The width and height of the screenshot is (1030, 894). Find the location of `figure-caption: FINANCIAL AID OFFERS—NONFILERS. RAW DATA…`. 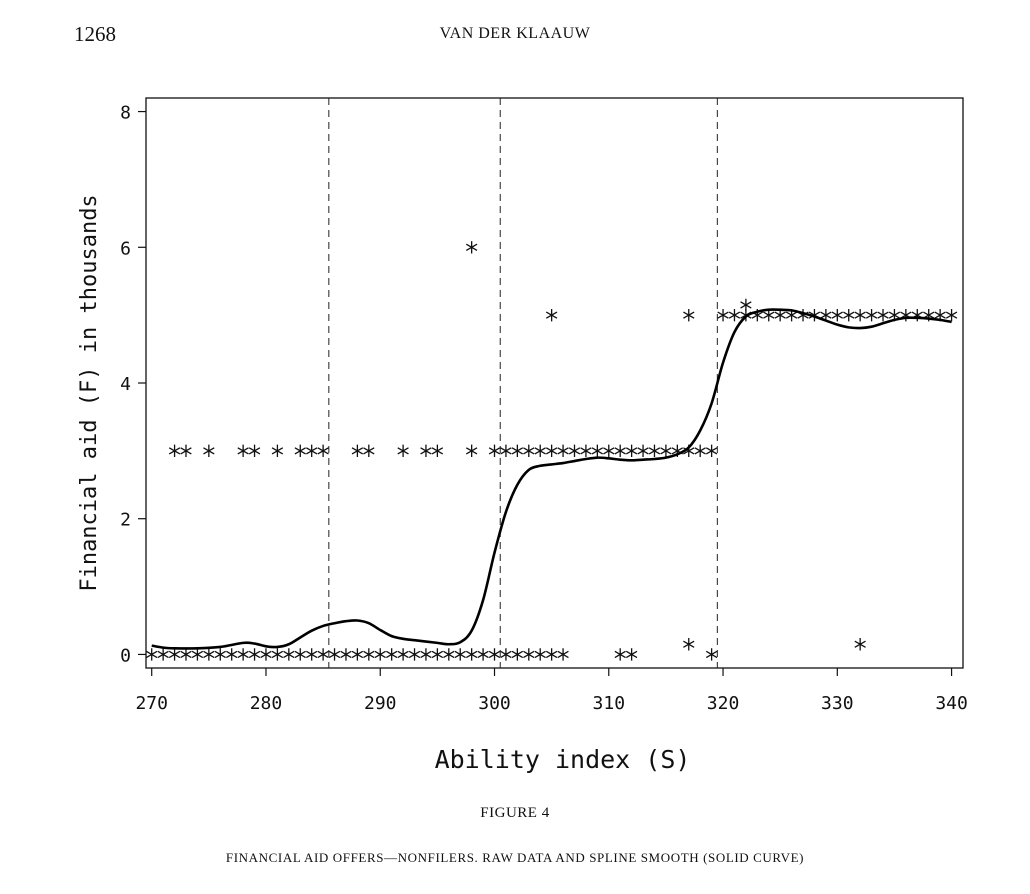

figure-caption: FINANCIAL AID OFFERS—NONFILERS. RAW DATA… is located at coordinates (515, 857).